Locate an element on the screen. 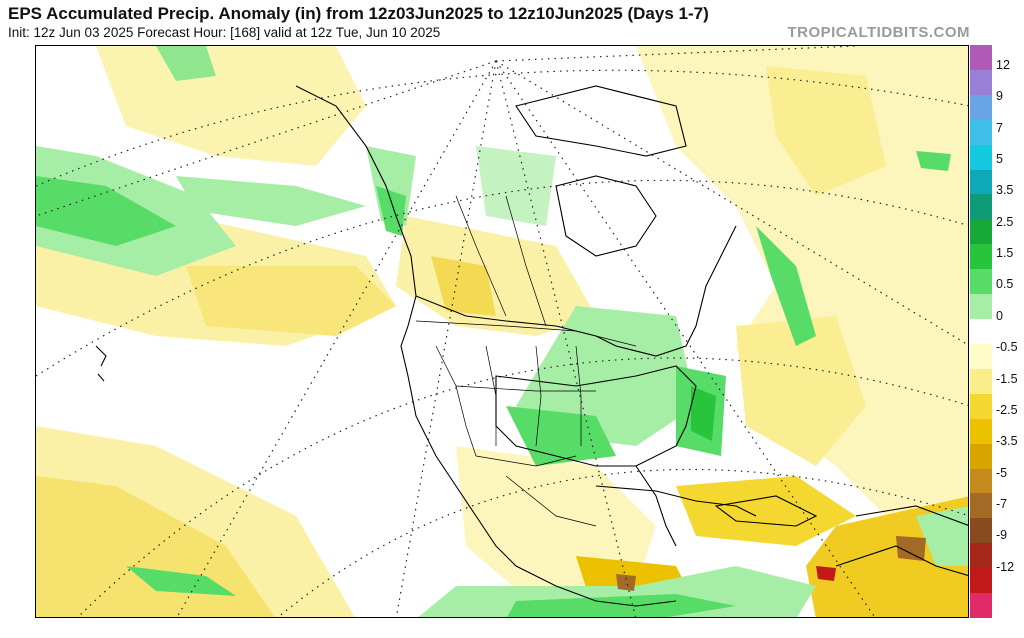 The image size is (1024, 638). colorbar-tick-label: 5 is located at coordinates (999, 159).